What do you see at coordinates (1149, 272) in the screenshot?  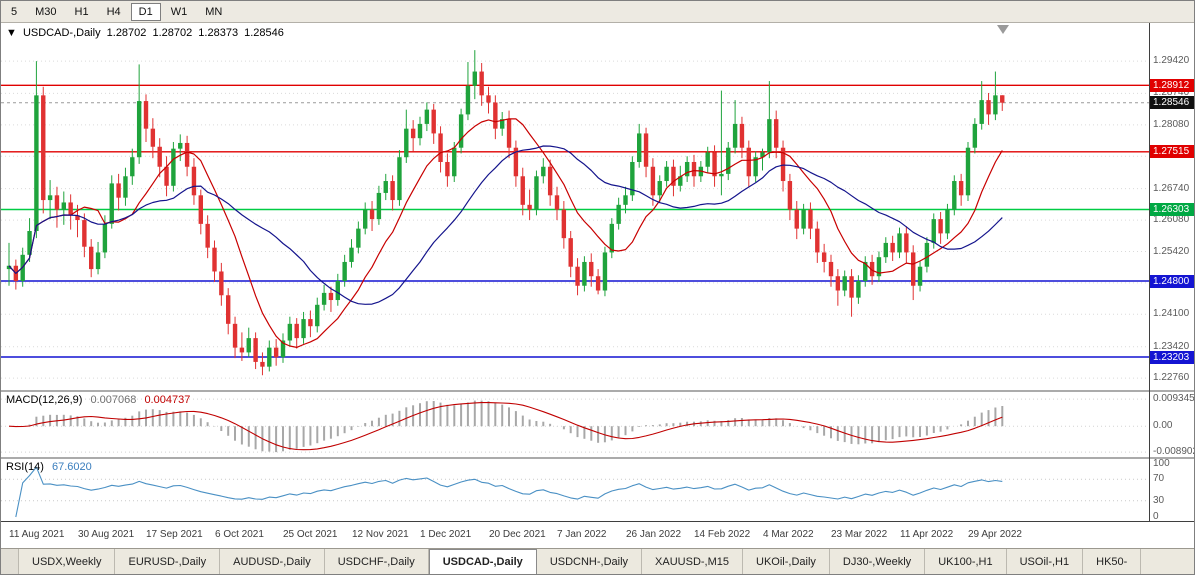 I see `axis-border-line` at bounding box center [1149, 272].